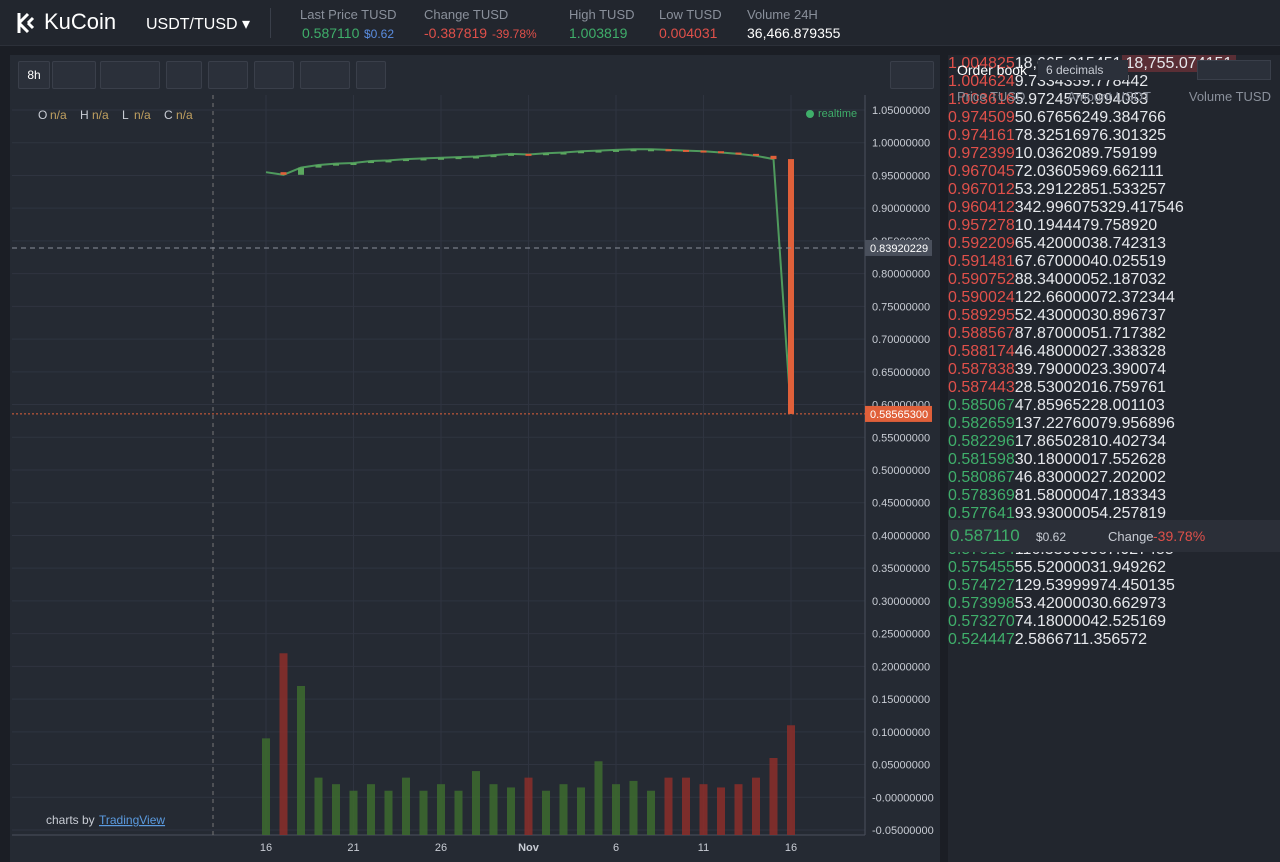 This screenshot has height=862, width=1280. Describe the element at coordinates (1083, 70) in the screenshot. I see `decimals-select: 6 decimals` at that location.